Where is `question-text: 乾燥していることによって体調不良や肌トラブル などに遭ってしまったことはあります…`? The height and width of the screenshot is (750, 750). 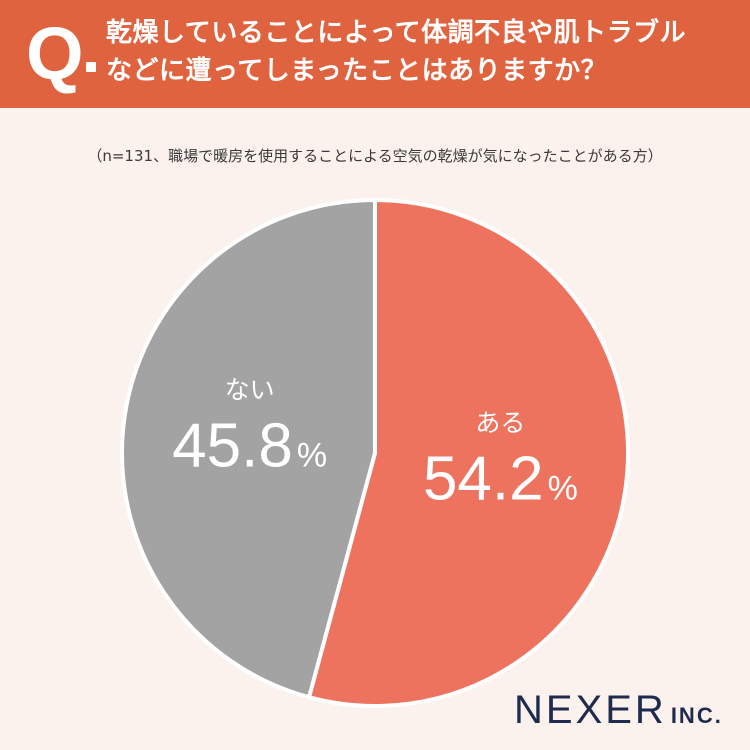 question-text: 乾燥していることによって体調不良や肌トラブル などに遭ってしまったことはあります… is located at coordinates (421, 52).